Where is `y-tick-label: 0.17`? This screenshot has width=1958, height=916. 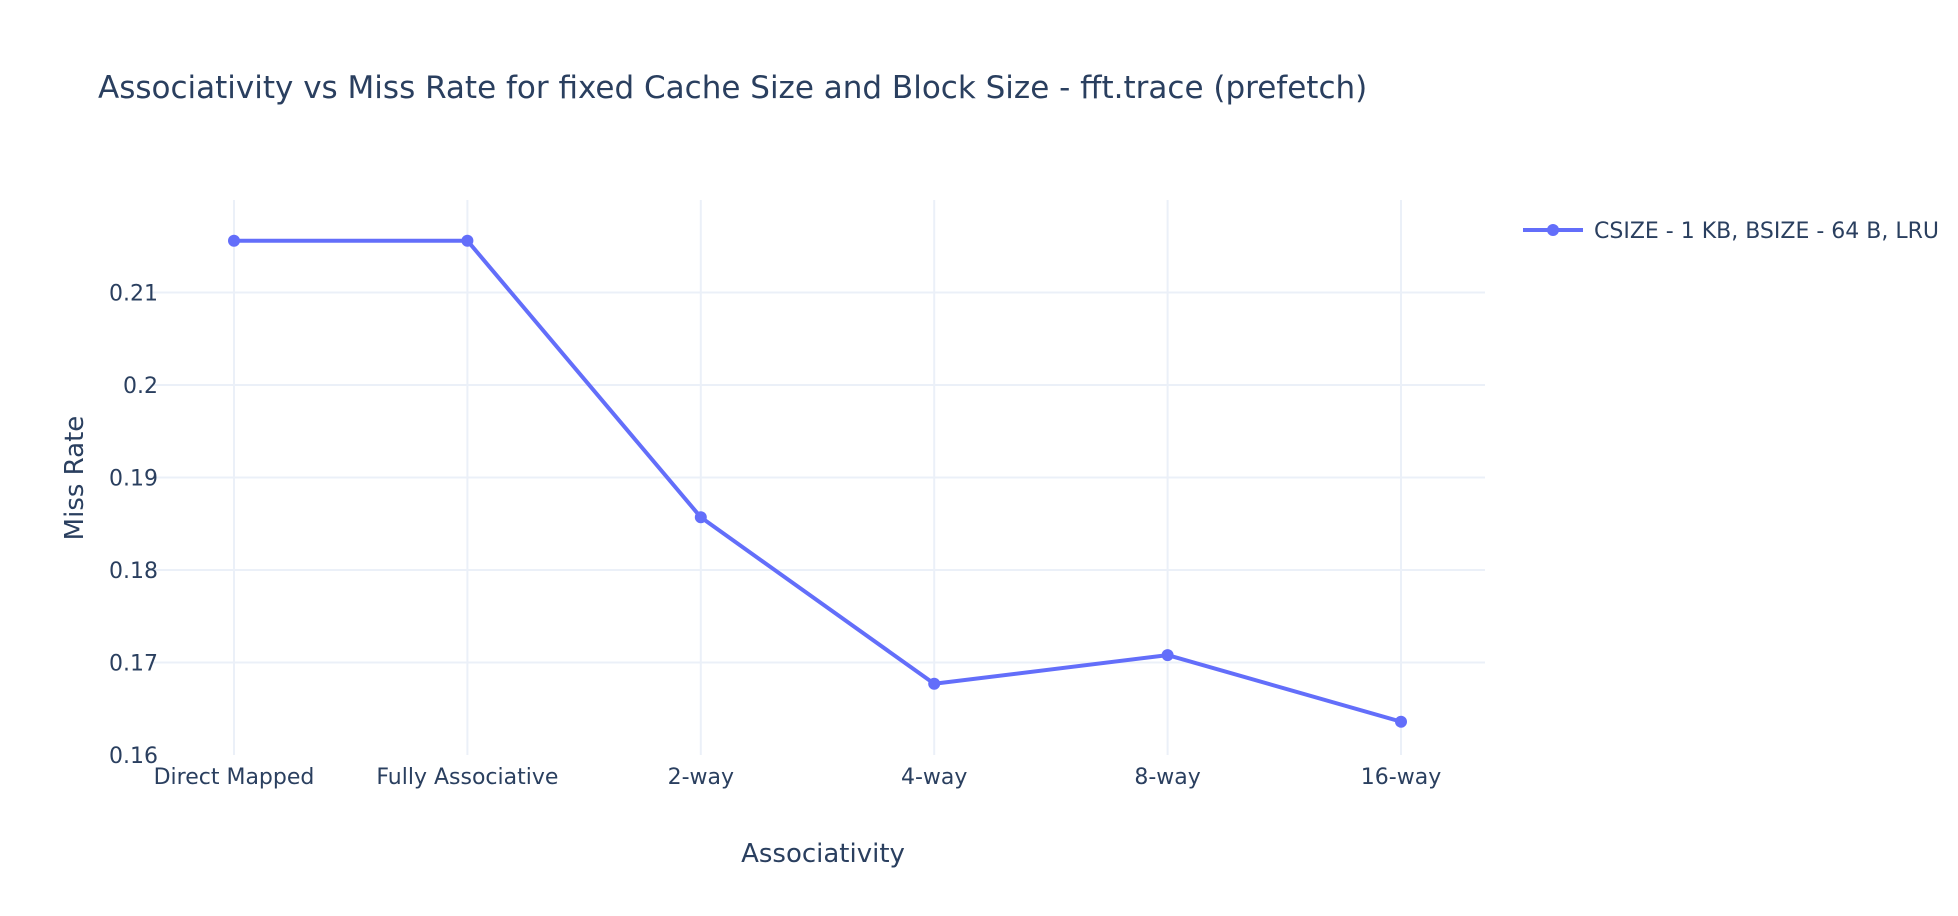
y-tick-label: 0.17 is located at coordinates (133, 664).